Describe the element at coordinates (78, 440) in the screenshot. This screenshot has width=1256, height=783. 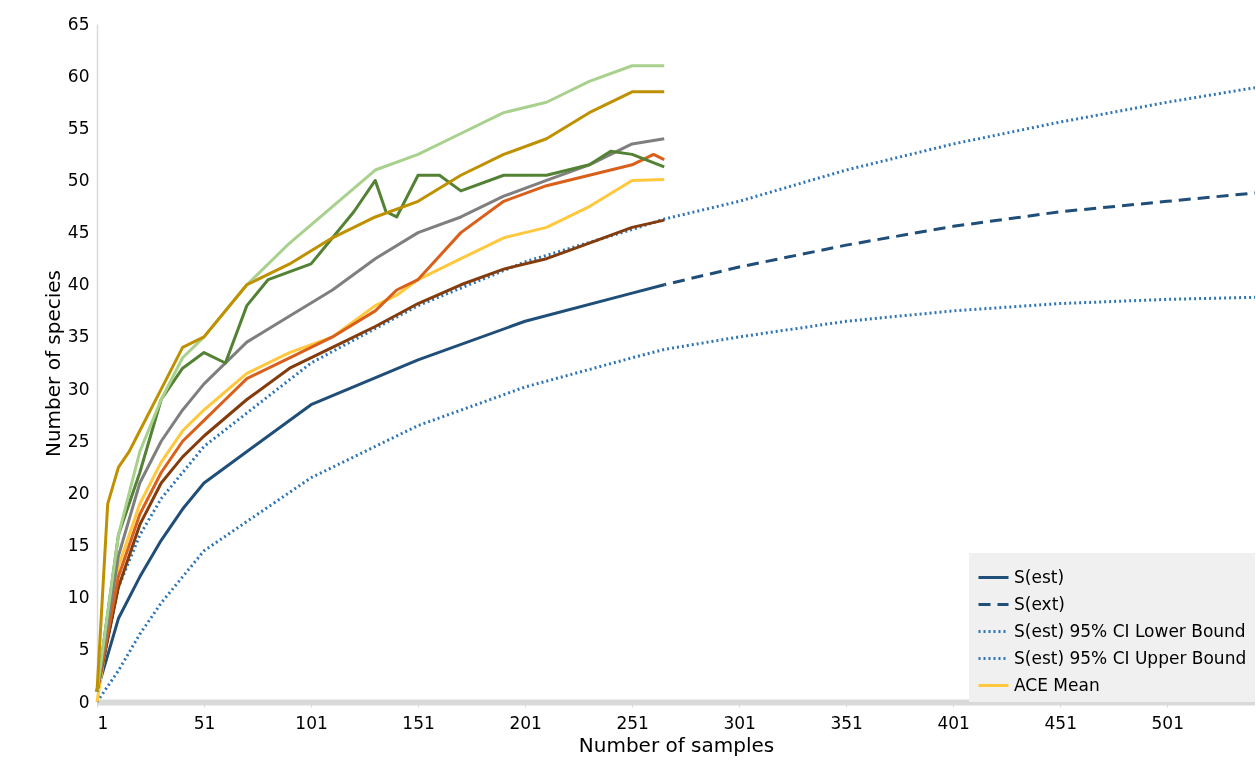
I see `y-tick-label: 25` at that location.